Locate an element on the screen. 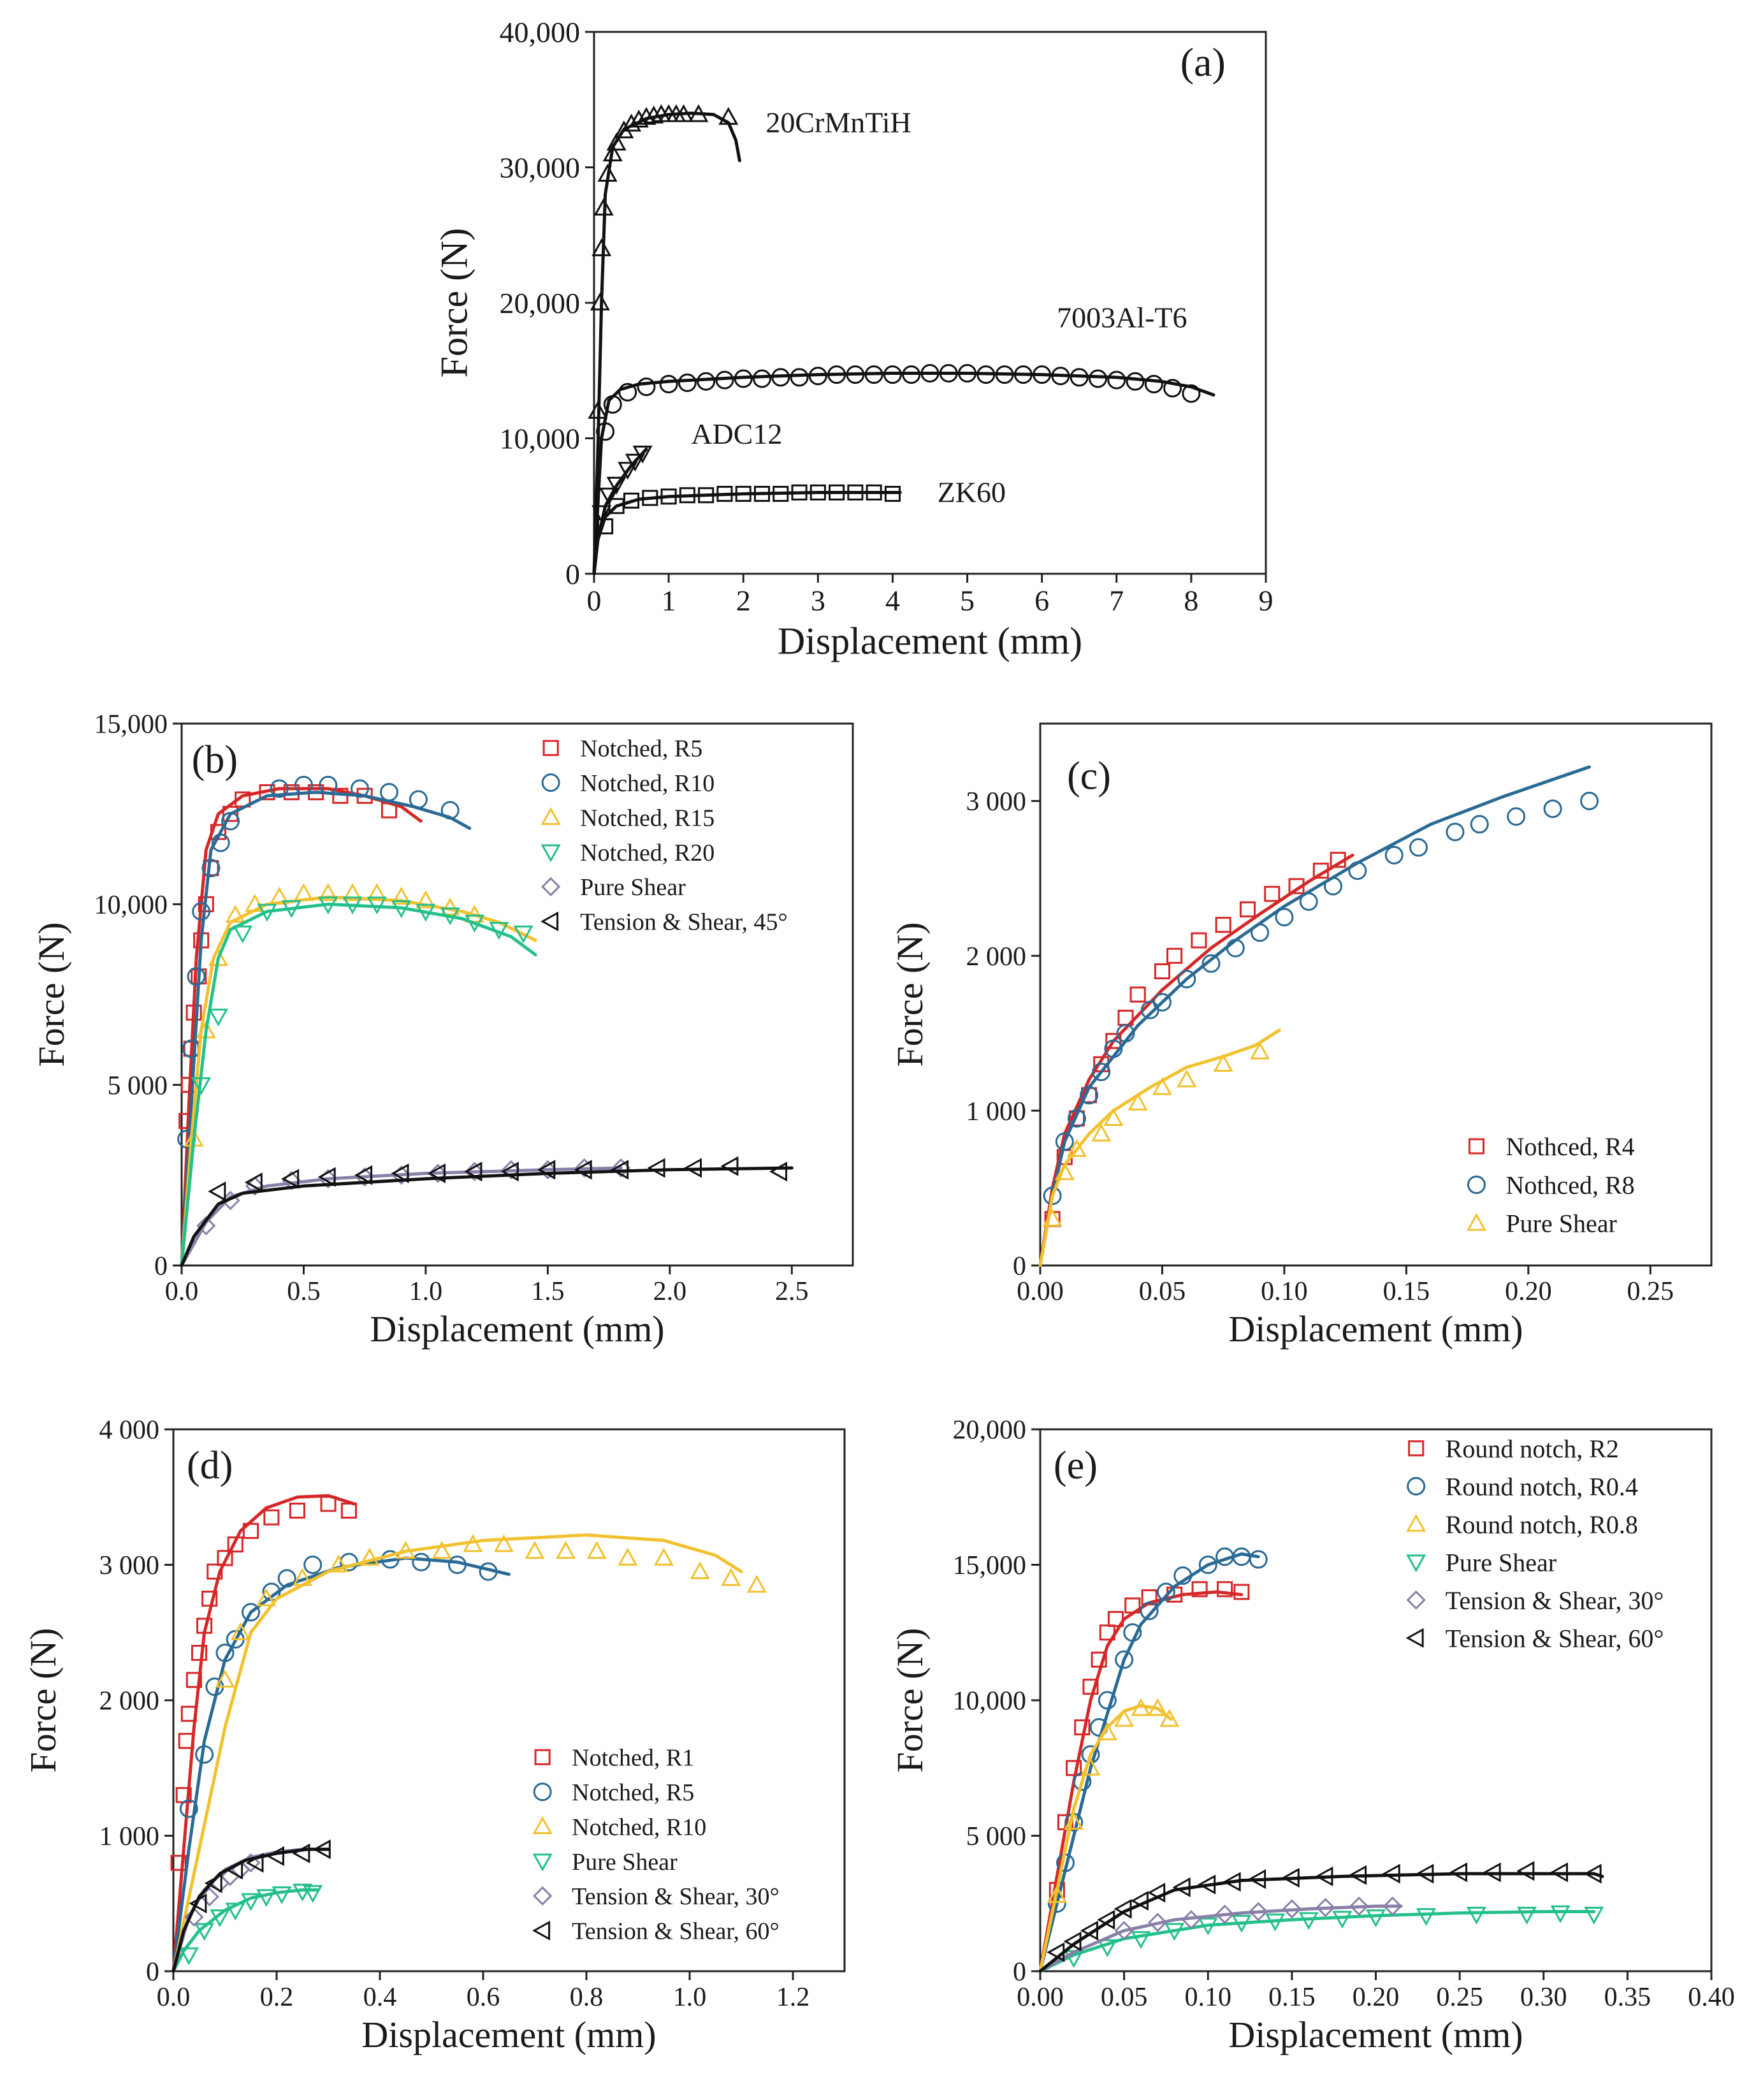 This screenshot has height=2100, width=1756. y-tick-label: 4 000 is located at coordinates (129, 1430).